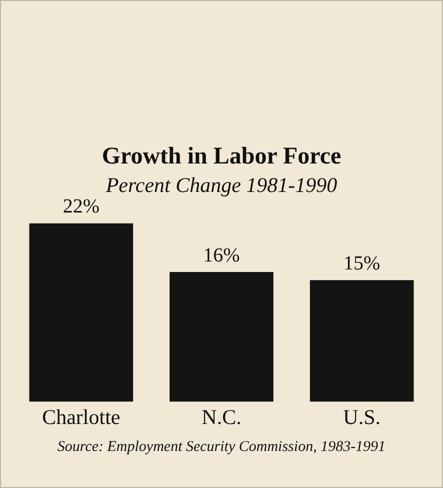 This screenshot has width=443, height=488. I want to click on x-tick-label: U.S., so click(362, 416).